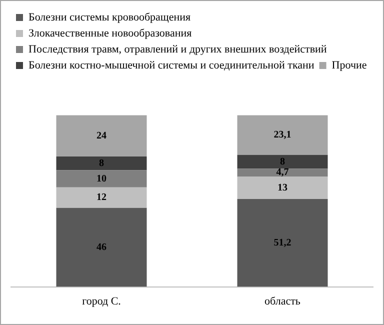  What do you see at coordinates (349, 65) in the screenshot?
I see `legend-label: Прочие` at bounding box center [349, 65].